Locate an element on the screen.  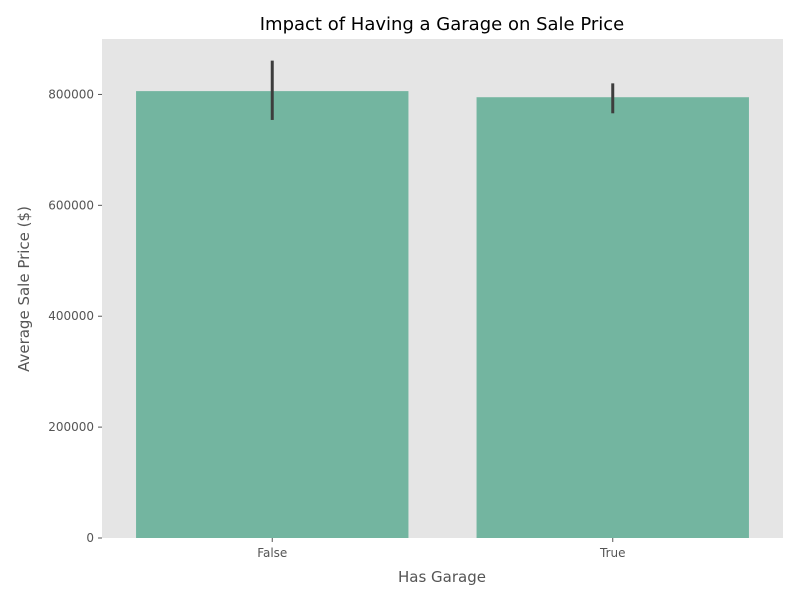
x-axis: False True is located at coordinates (441, 549).